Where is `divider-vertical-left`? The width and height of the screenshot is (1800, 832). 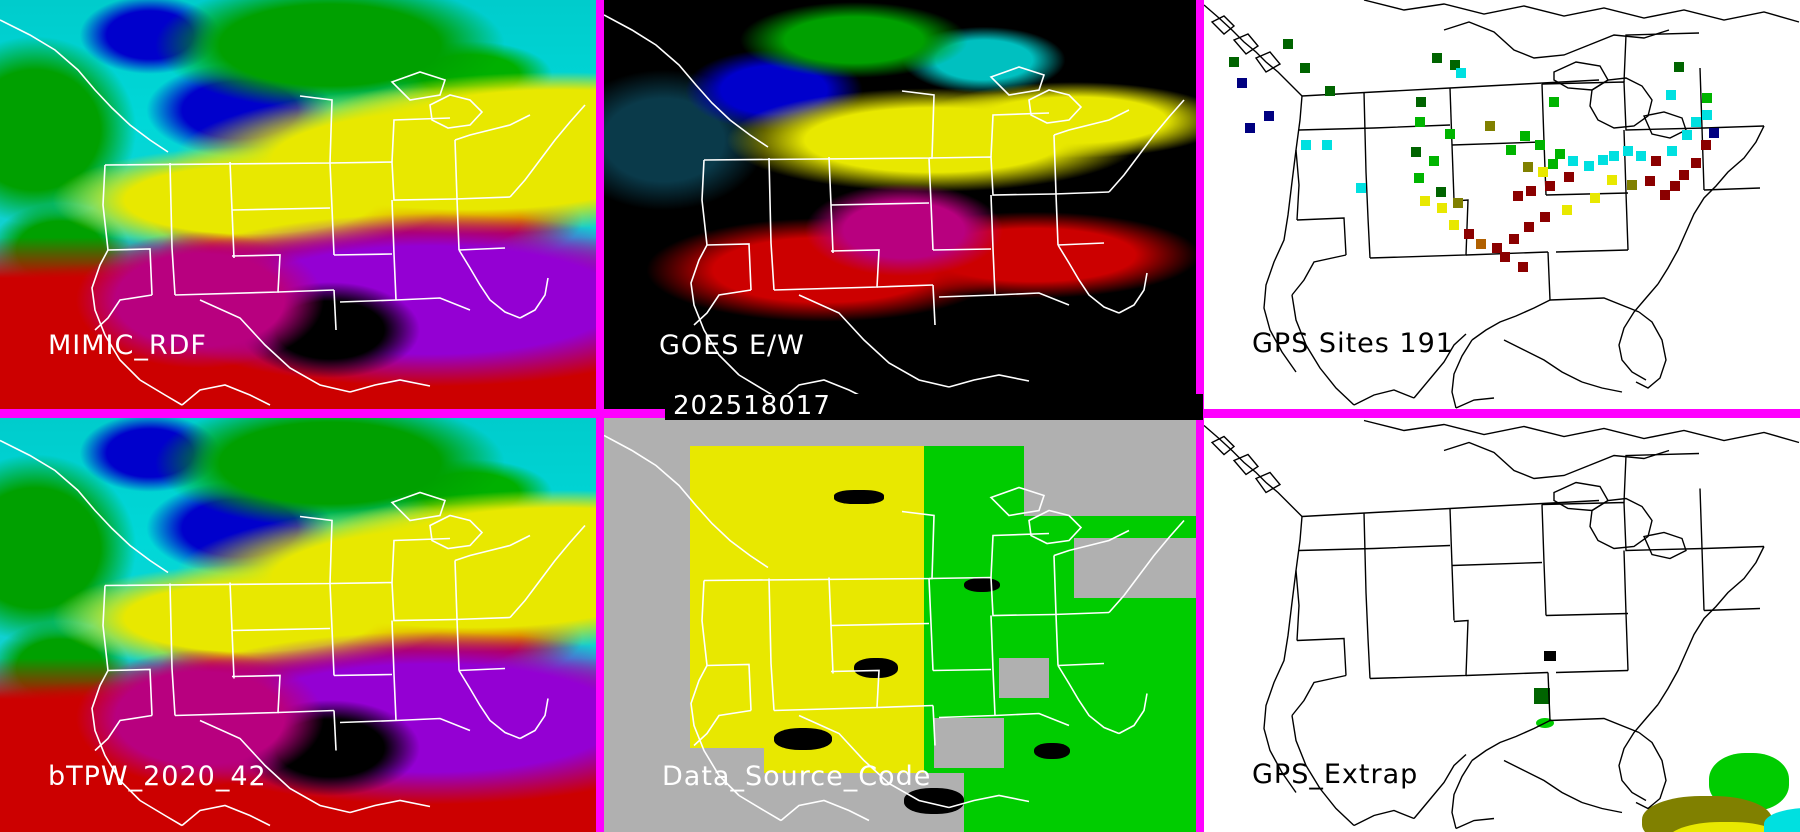 divider-vertical-left is located at coordinates (600, 416).